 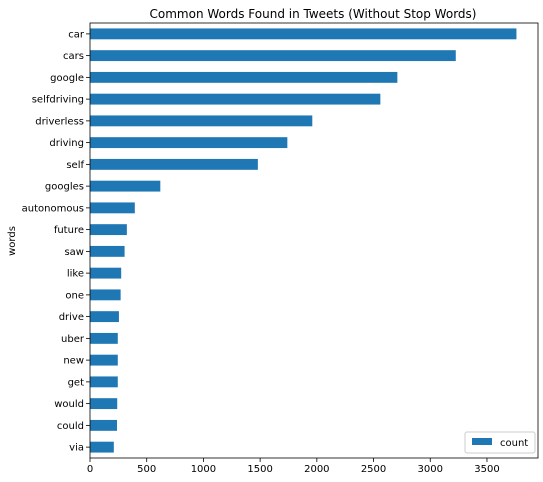 What do you see at coordinates (174, 164) in the screenshot?
I see `bar-self` at bounding box center [174, 164].